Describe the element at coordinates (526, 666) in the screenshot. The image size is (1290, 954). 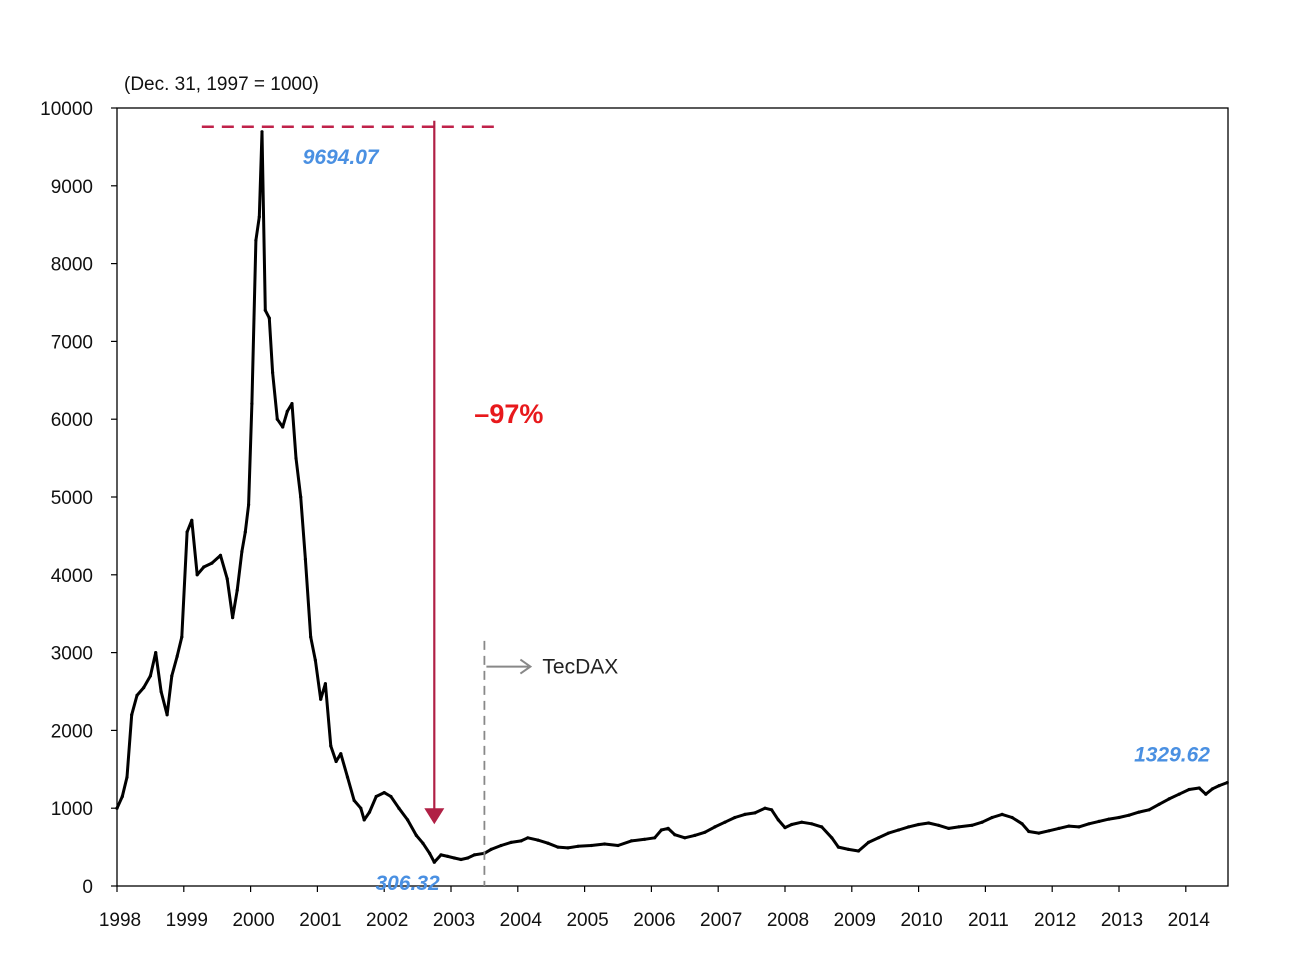
I see `tecdax-arrow-head` at that location.